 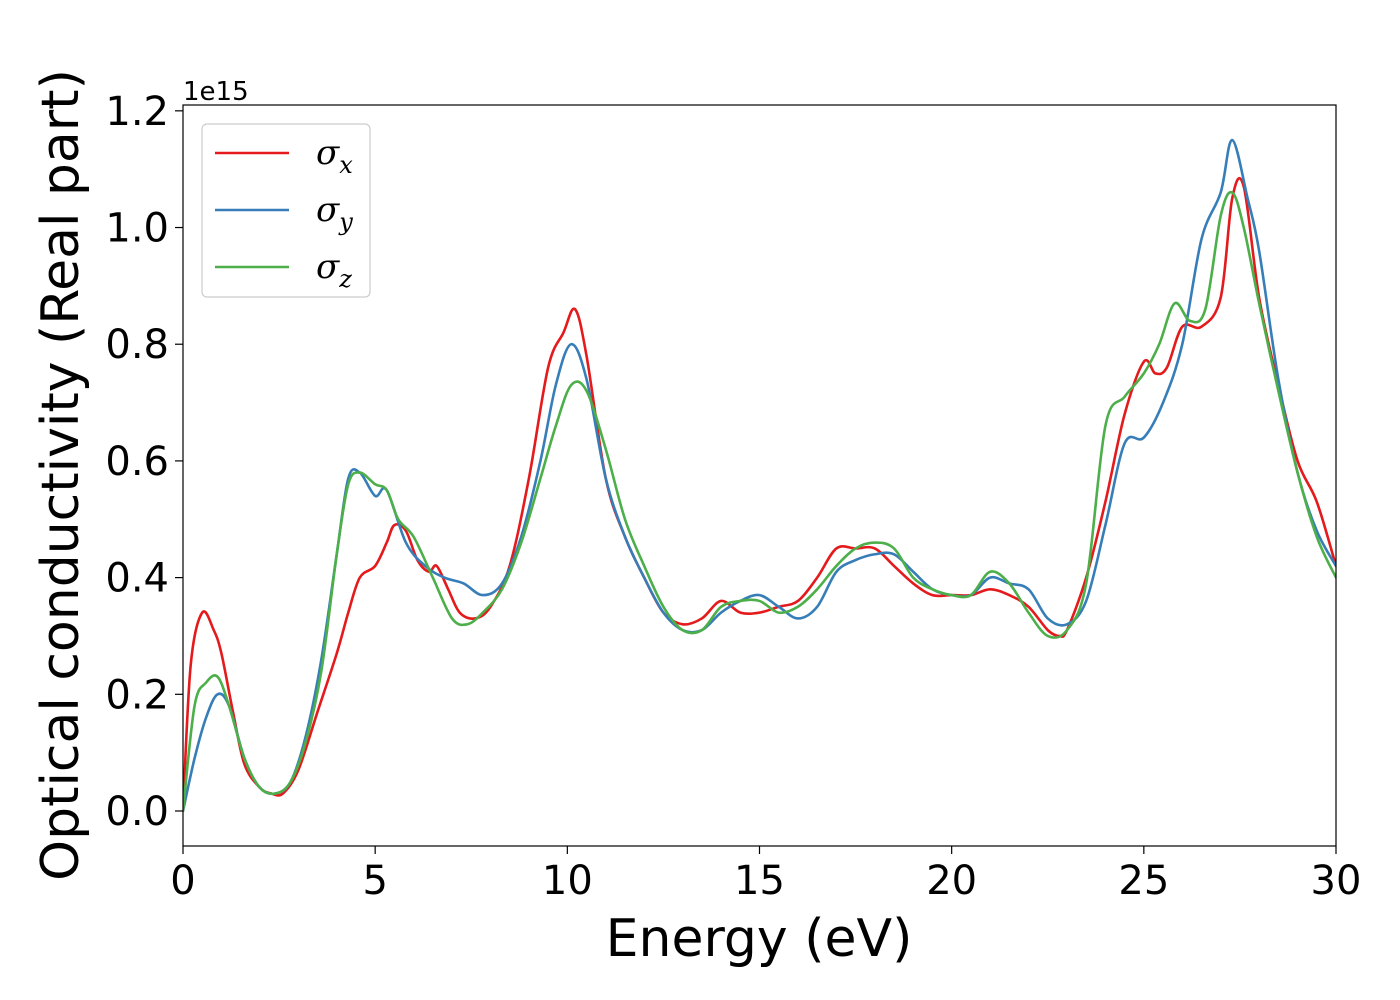 I want to click on x-axis: 0 5 10 15 20 25 30, so click(x=765, y=875).